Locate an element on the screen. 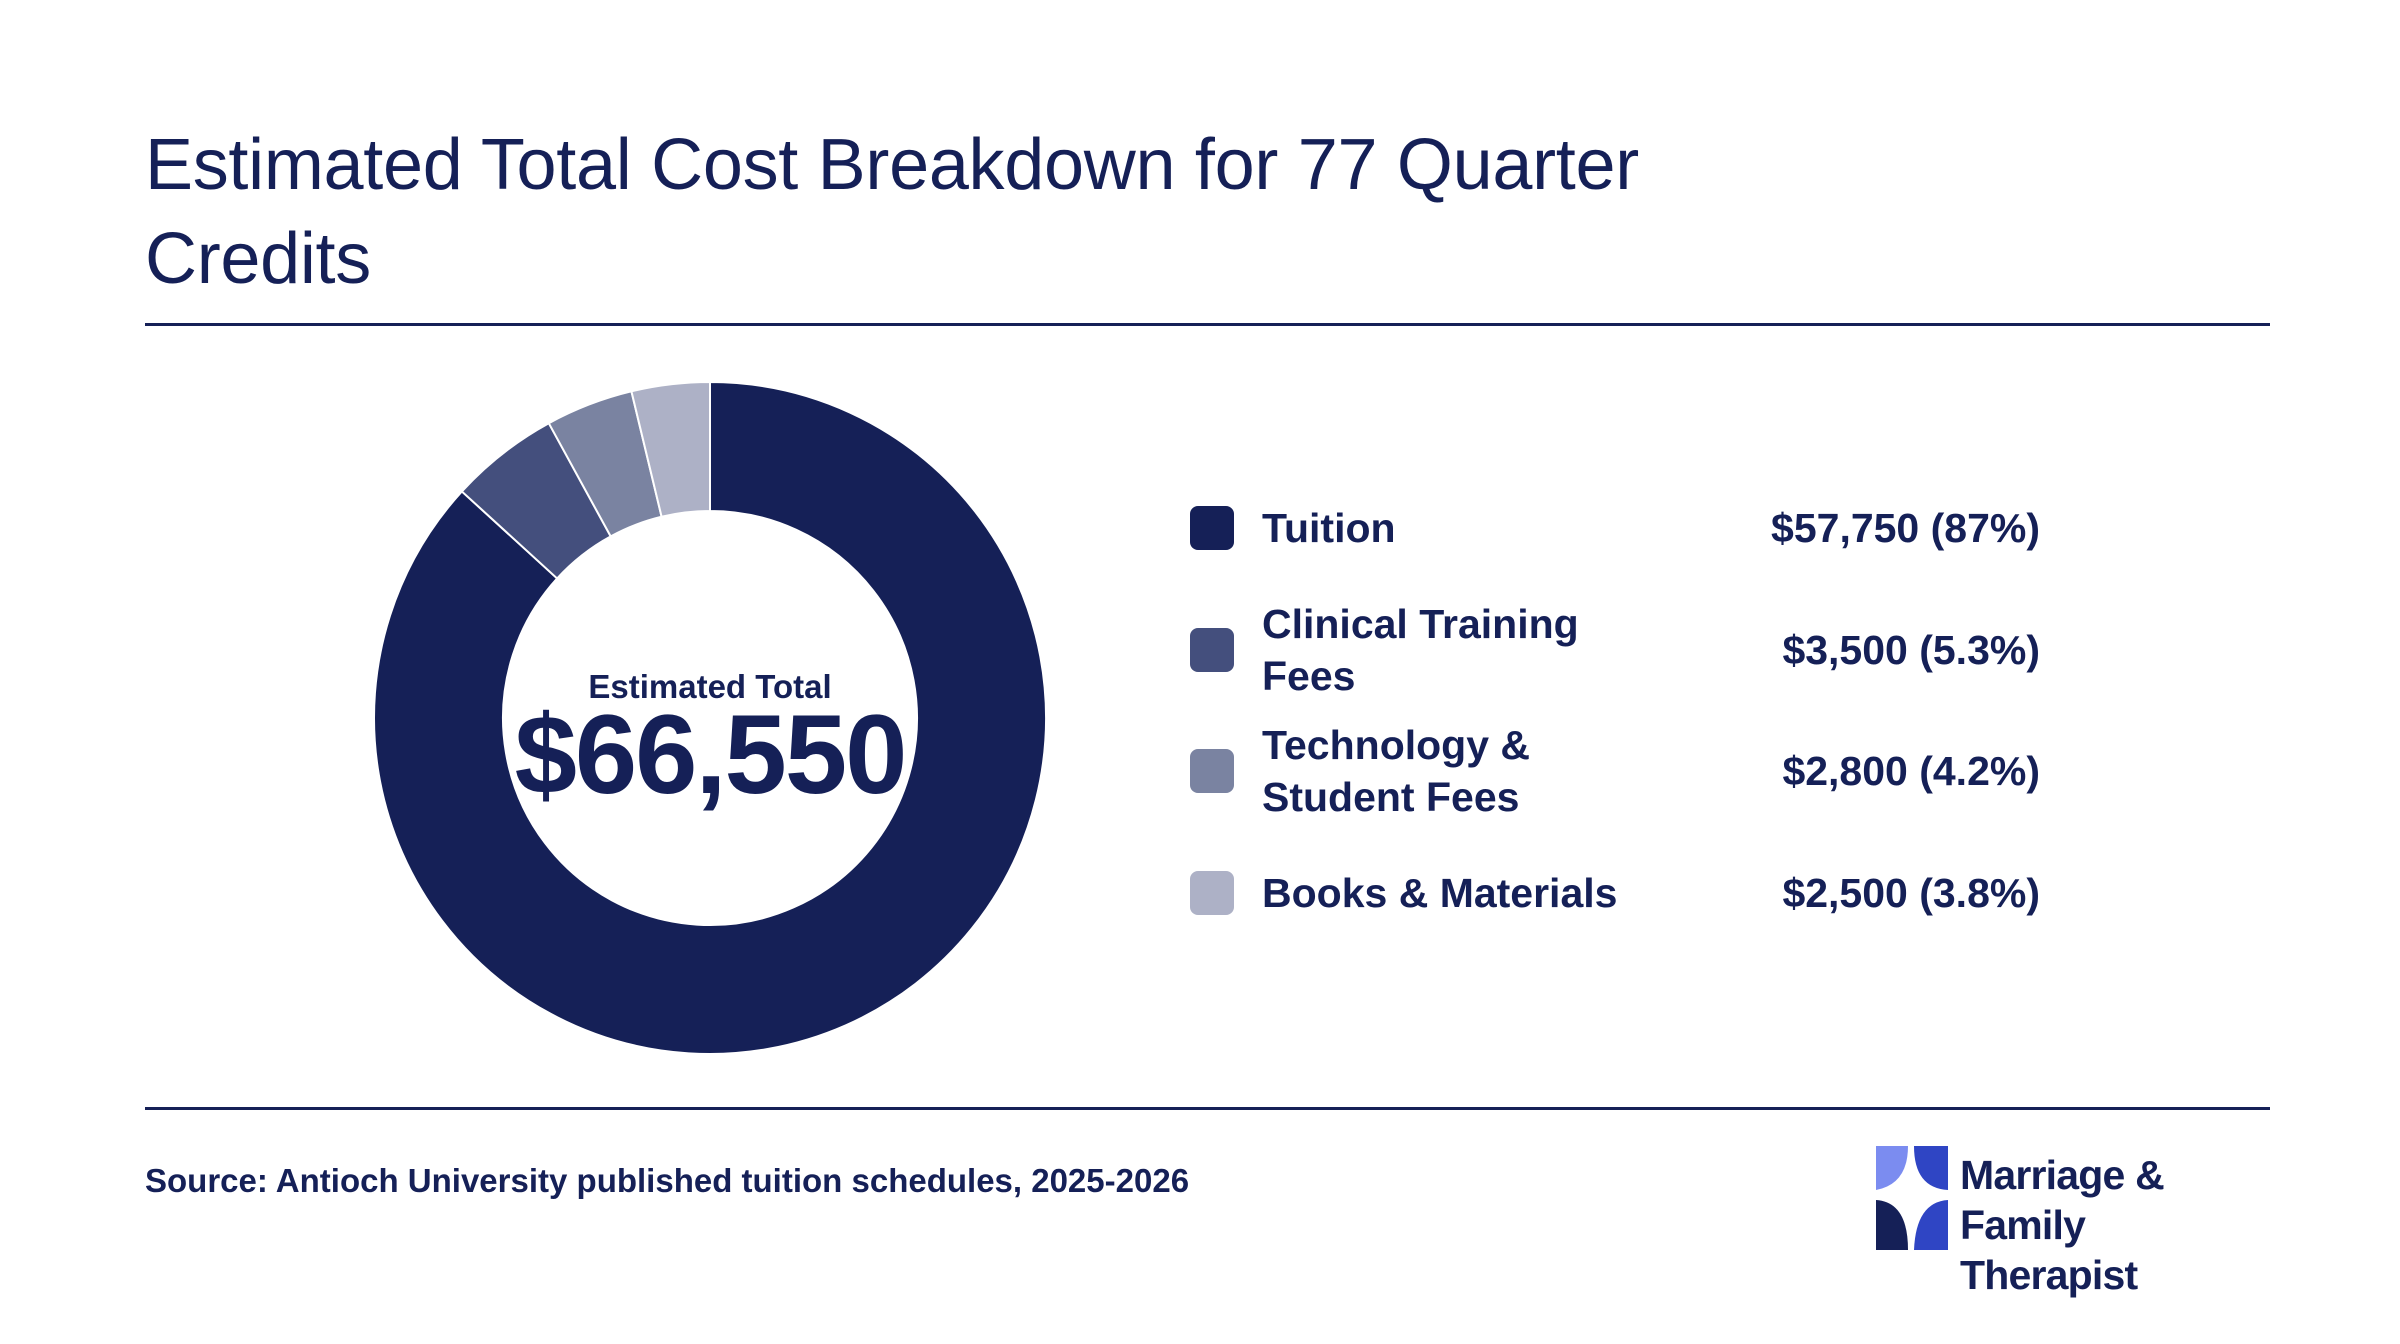 This screenshot has width=2400, height=1344. brand-logo-block: Marriage & Family Therapist is located at coordinates (2074, 1221).